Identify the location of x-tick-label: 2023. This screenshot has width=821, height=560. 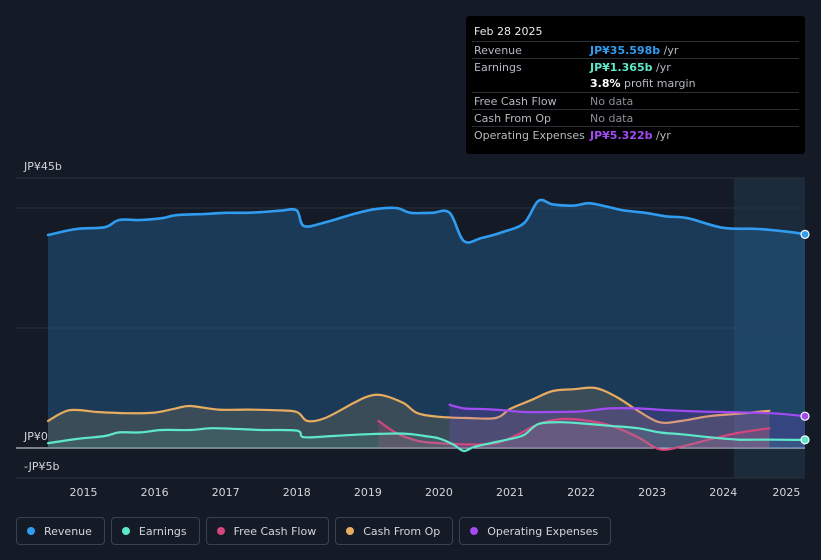
(652, 492).